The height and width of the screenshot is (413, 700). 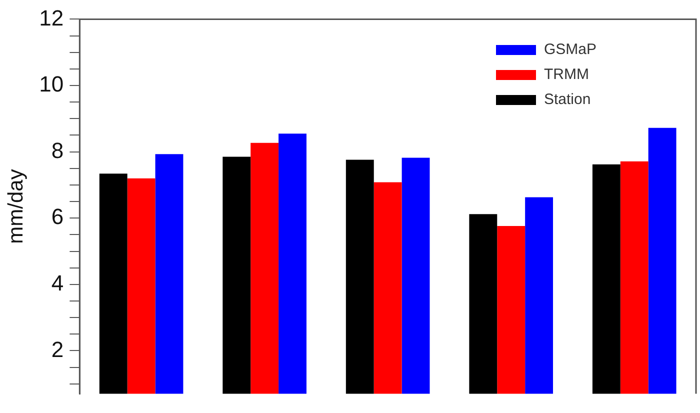 What do you see at coordinates (570, 49) in the screenshot?
I see `legend-label: GSMaP` at bounding box center [570, 49].